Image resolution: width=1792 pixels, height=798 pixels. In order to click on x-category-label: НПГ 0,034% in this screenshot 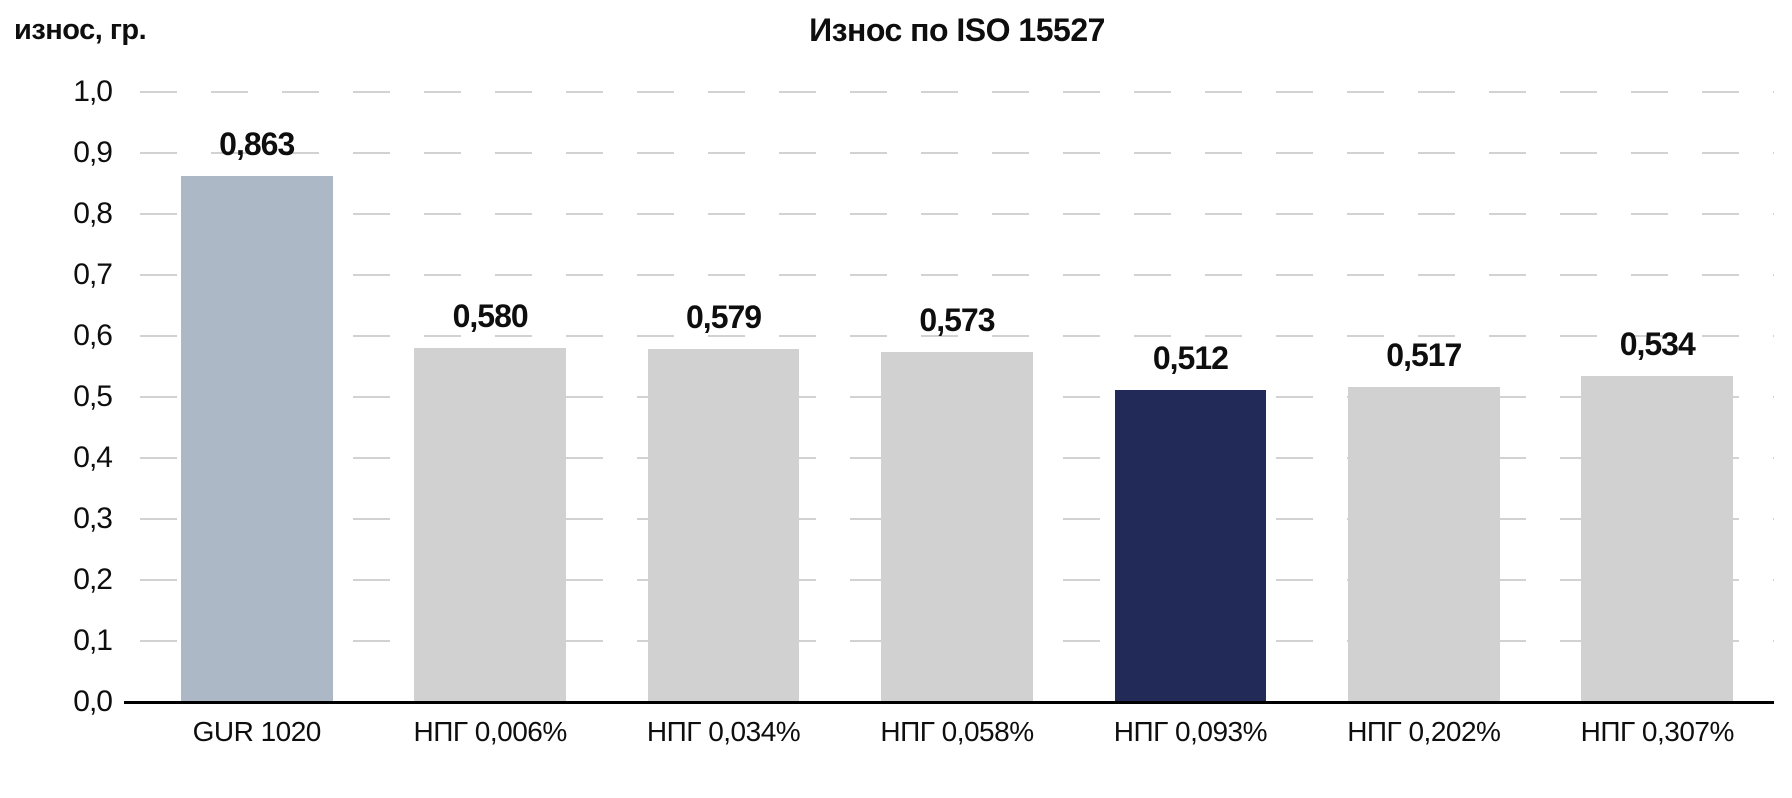, I will do `click(723, 731)`.